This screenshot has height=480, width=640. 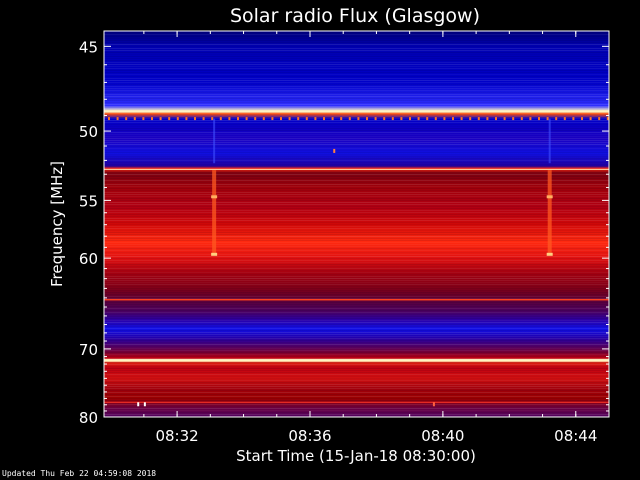 I want to click on speck, so click(x=144, y=404).